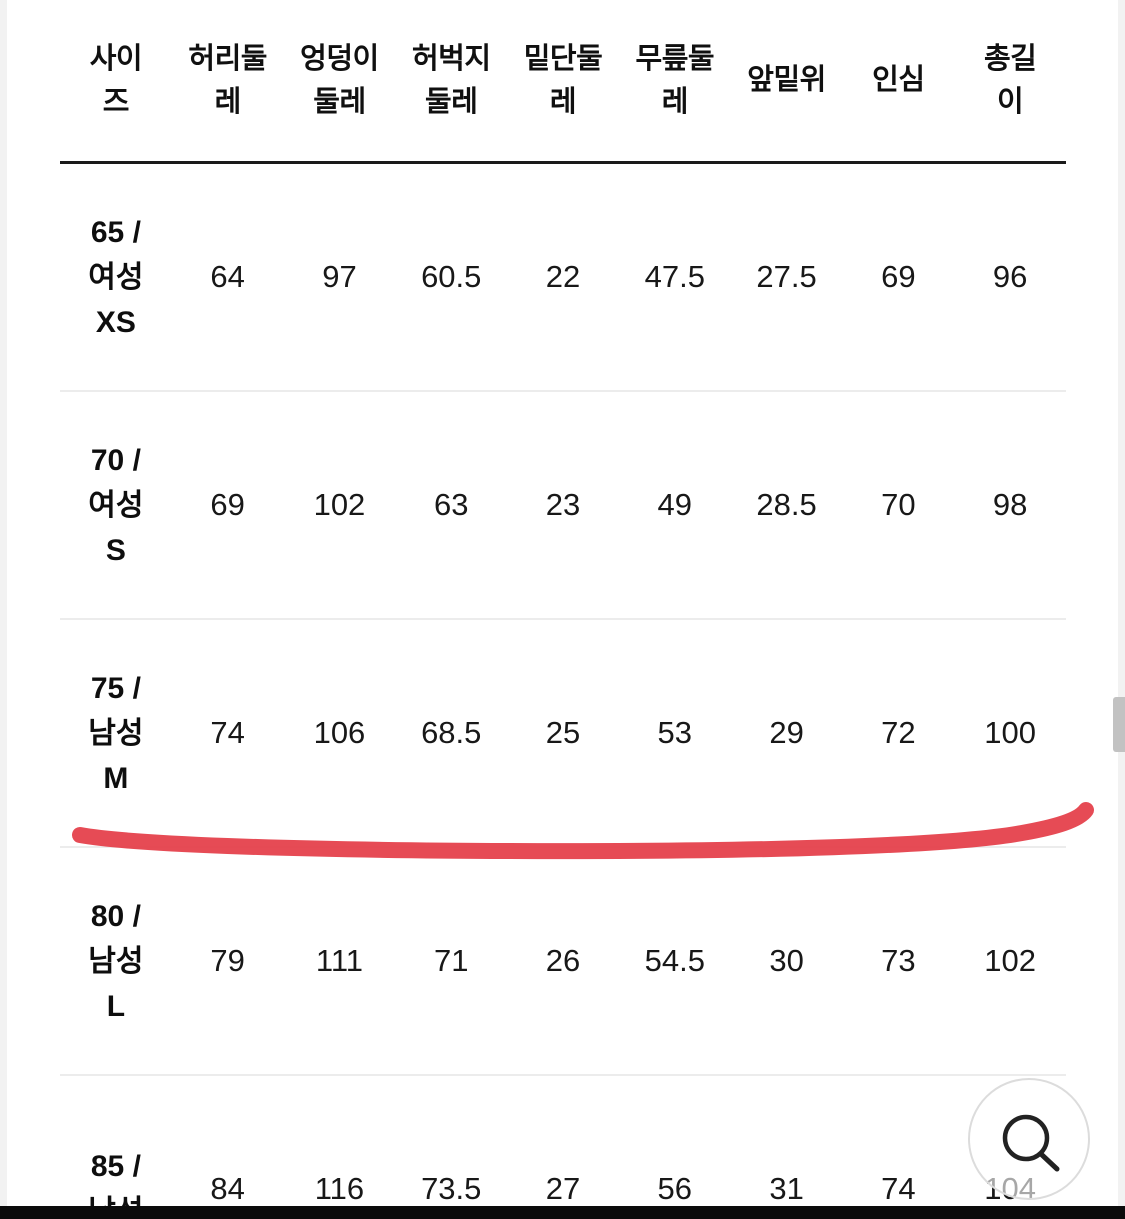 The image size is (1125, 1219). I want to click on size-label-line: 75 /, so click(115, 688).